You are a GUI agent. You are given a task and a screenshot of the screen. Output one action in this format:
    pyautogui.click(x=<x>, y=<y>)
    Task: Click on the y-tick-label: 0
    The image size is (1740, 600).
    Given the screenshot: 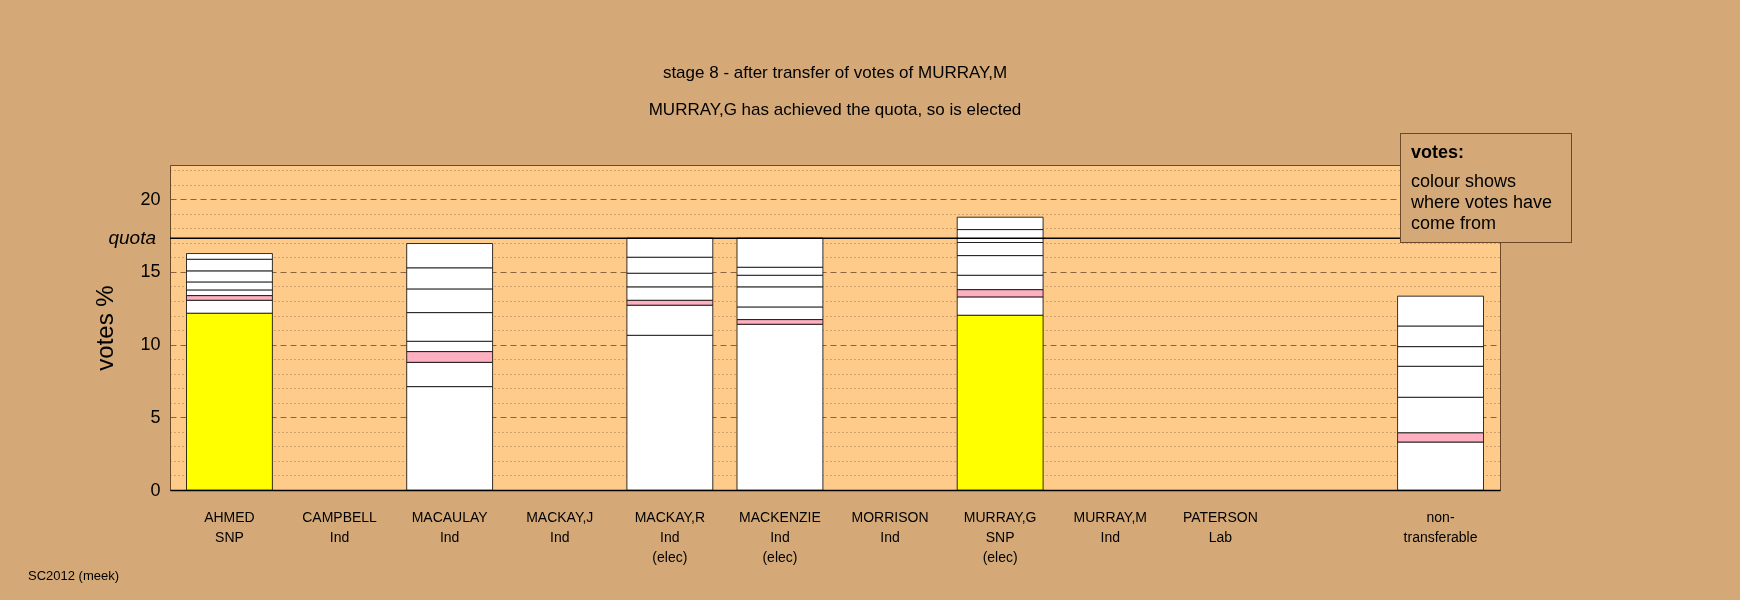 What is the action you would take?
    pyautogui.click(x=155, y=489)
    